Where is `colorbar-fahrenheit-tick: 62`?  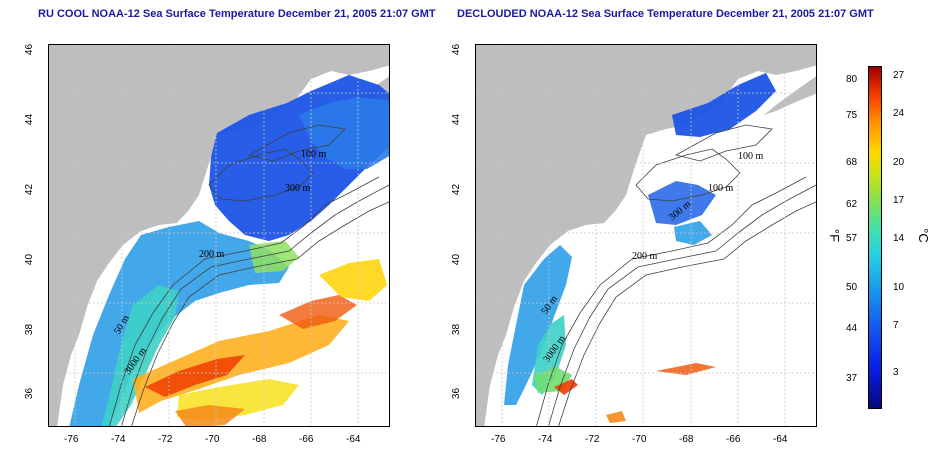 colorbar-fahrenheit-tick: 62 is located at coordinates (852, 204).